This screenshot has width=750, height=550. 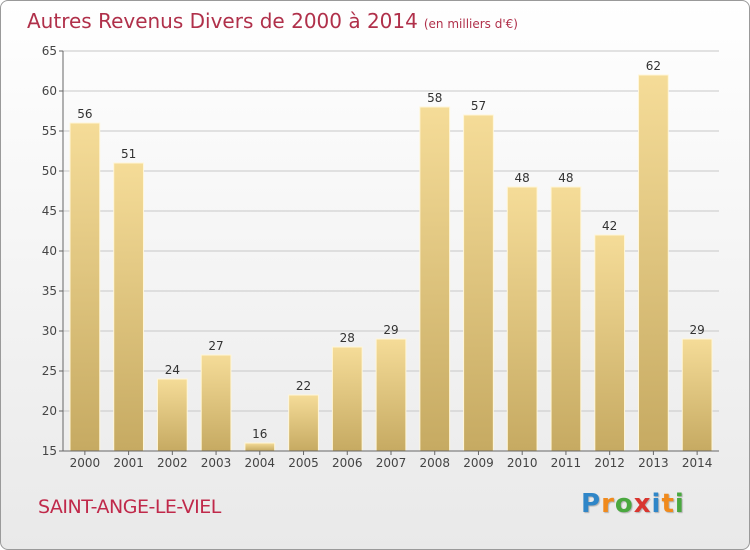 I want to click on x-tick-label-2009: 2009, so click(x=478, y=463).